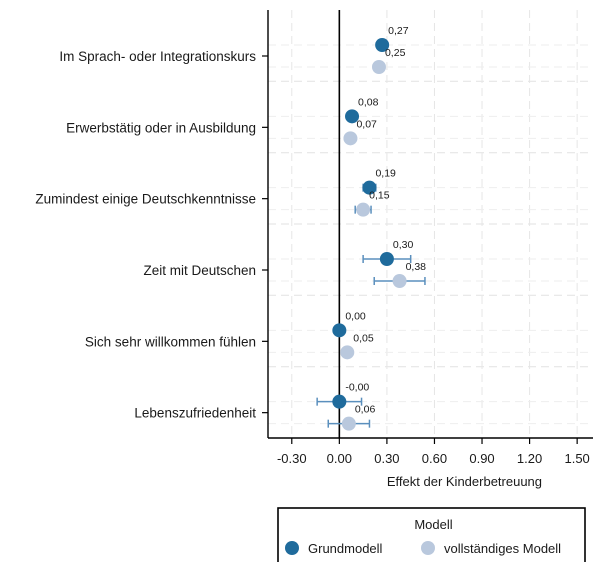 Image resolution: width=595 pixels, height=562 pixels. What do you see at coordinates (379, 196) in the screenshot?
I see `value-label: 0,15` at bounding box center [379, 196].